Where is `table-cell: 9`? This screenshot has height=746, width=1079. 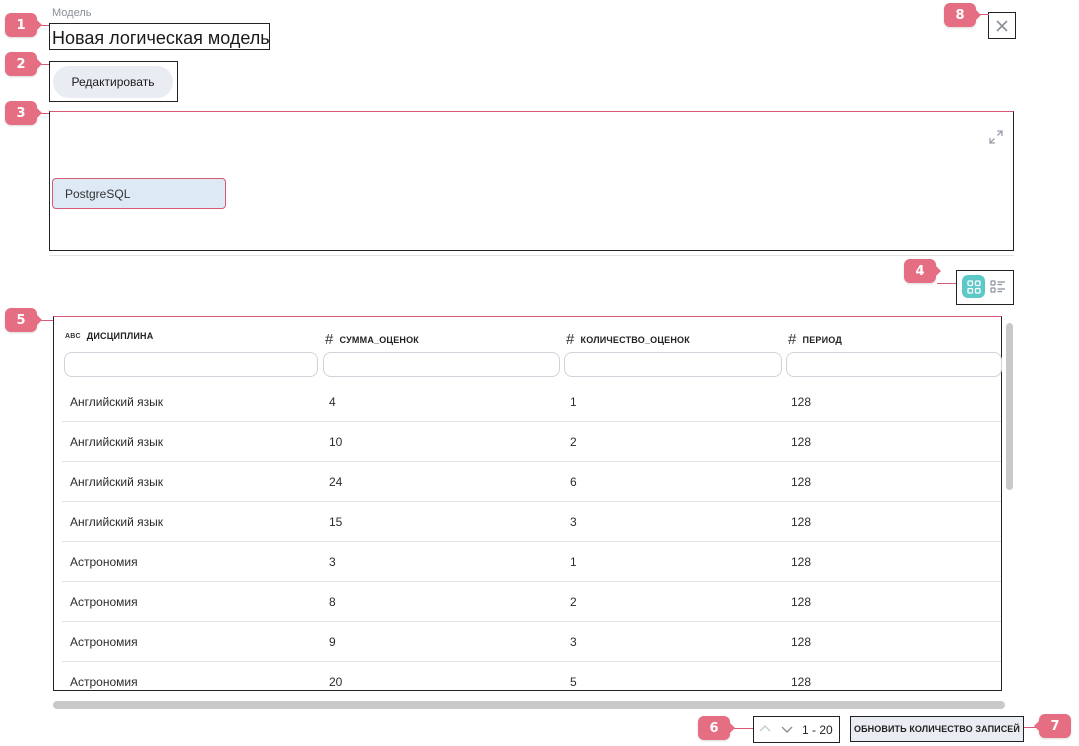
table-cell: 9 is located at coordinates (332, 642).